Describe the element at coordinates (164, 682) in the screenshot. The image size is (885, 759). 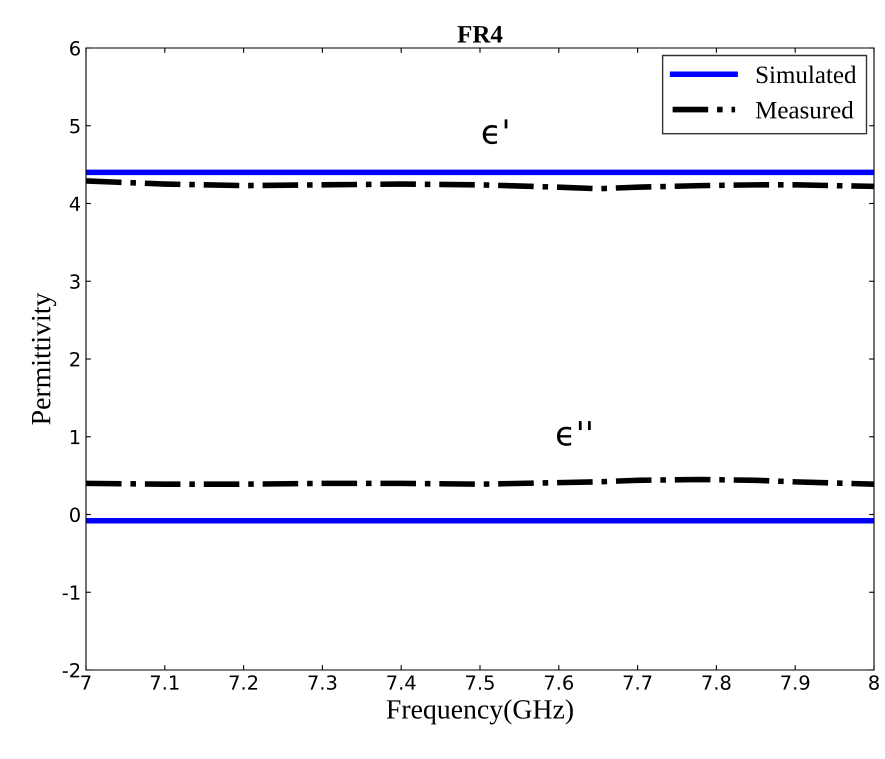
I see `x-tick-label: 7.1` at that location.